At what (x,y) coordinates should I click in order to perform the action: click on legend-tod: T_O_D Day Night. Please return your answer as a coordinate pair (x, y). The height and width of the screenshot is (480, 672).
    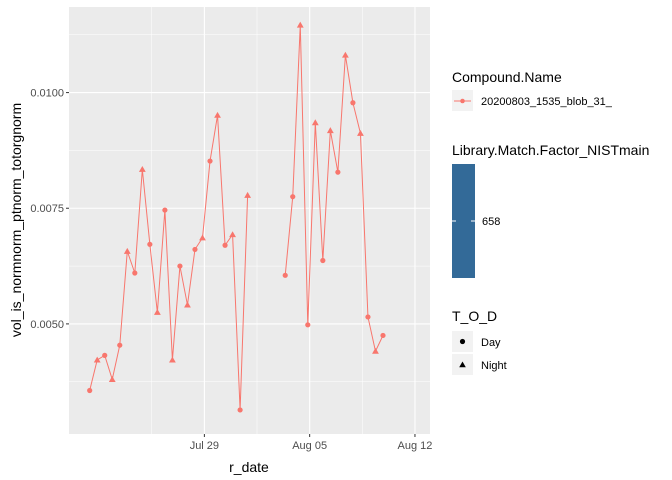
    Looking at the image, I should click on (479, 341).